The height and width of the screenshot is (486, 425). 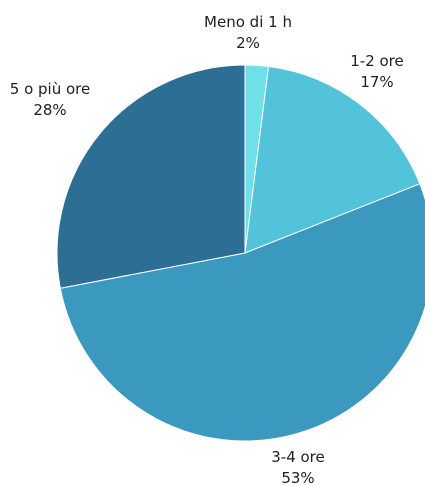 What do you see at coordinates (377, 61) in the screenshot?
I see `slice-label-1-2-ore: 1-2 ore` at bounding box center [377, 61].